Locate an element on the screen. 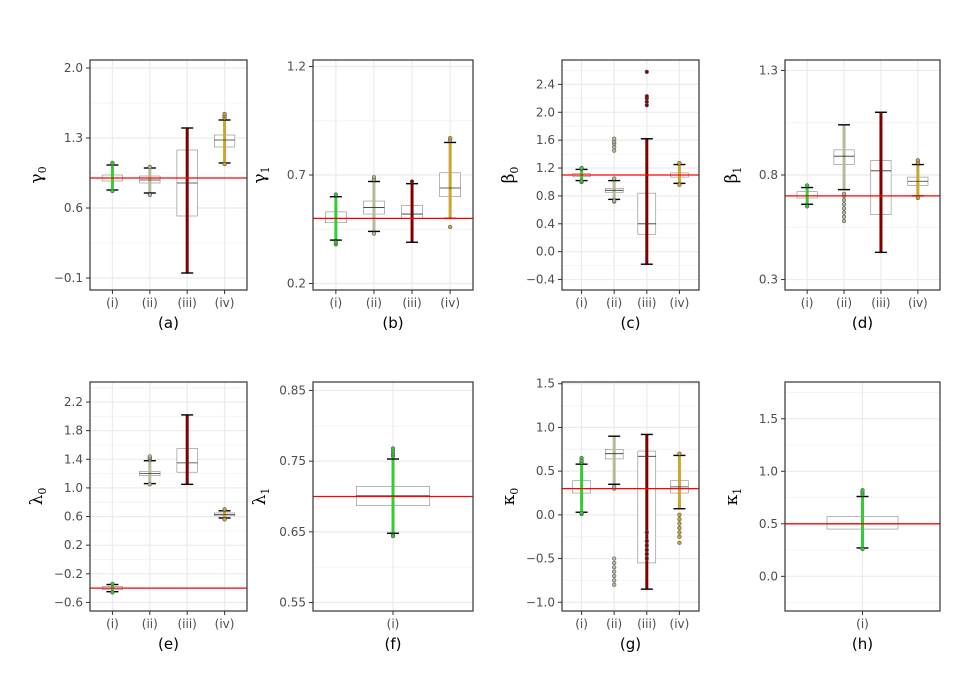 This screenshot has width=969, height=686. y-tick-label: 0.75 is located at coordinates (292, 461).